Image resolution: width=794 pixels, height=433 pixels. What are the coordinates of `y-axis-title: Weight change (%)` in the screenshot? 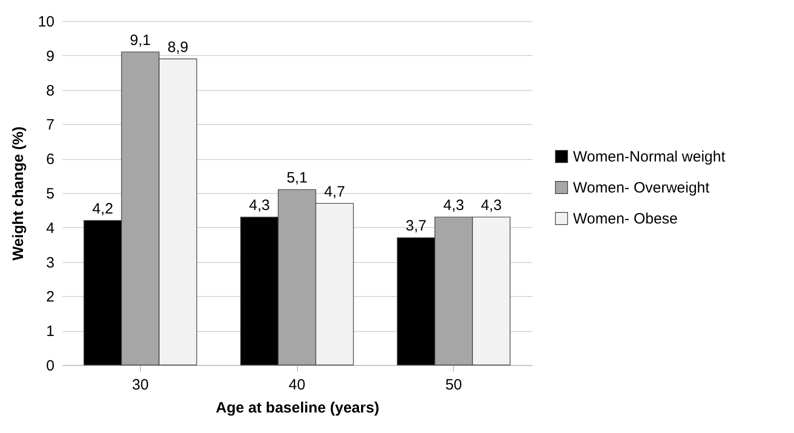 It's located at (18, 193).